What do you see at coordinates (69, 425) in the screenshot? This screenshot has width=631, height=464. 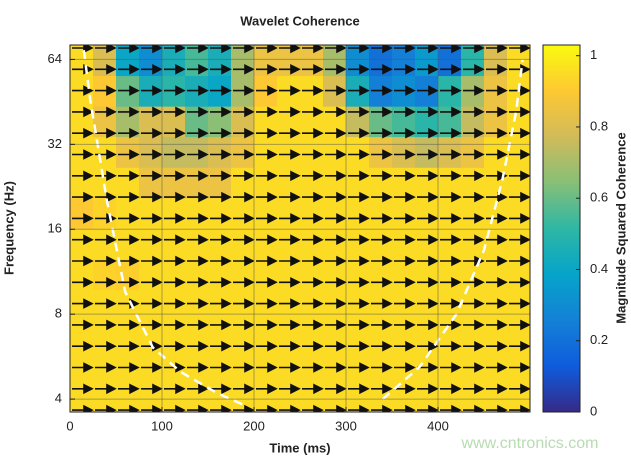 I see `x-tick-label: 0` at bounding box center [69, 425].